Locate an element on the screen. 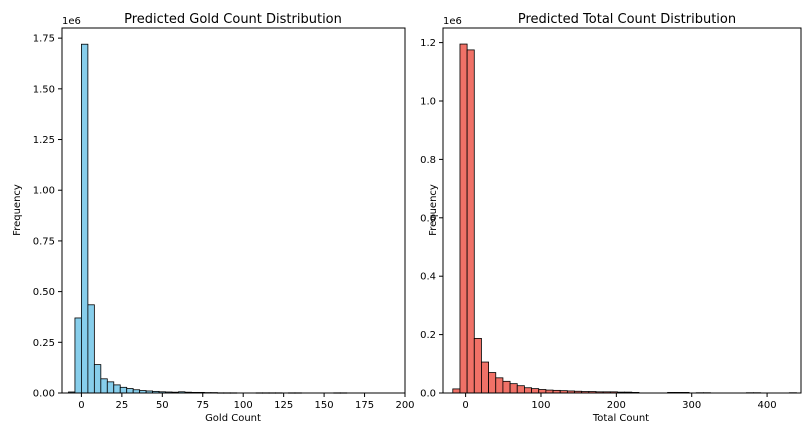  gold-x-tick-label: 100 is located at coordinates (243, 405).